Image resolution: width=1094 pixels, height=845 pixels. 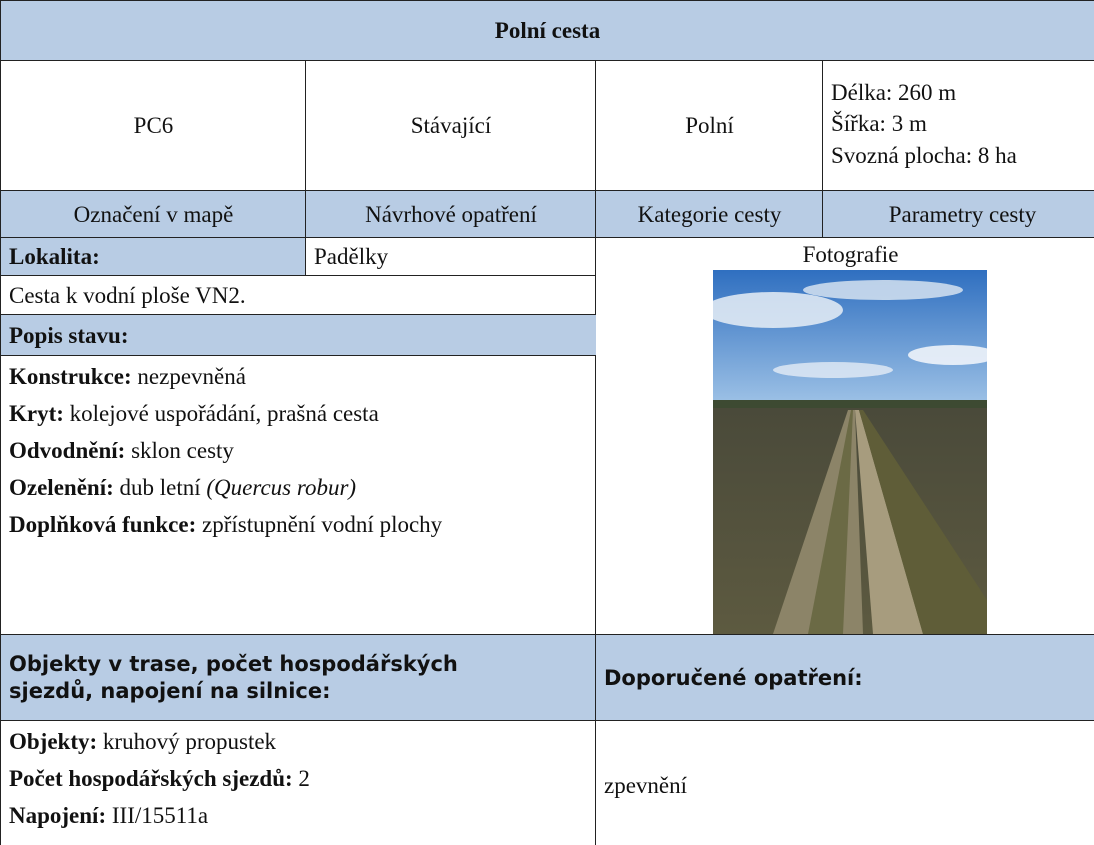 What do you see at coordinates (127, 295) in the screenshot?
I see `description: Cesta k vodní ploše VN2.` at bounding box center [127, 295].